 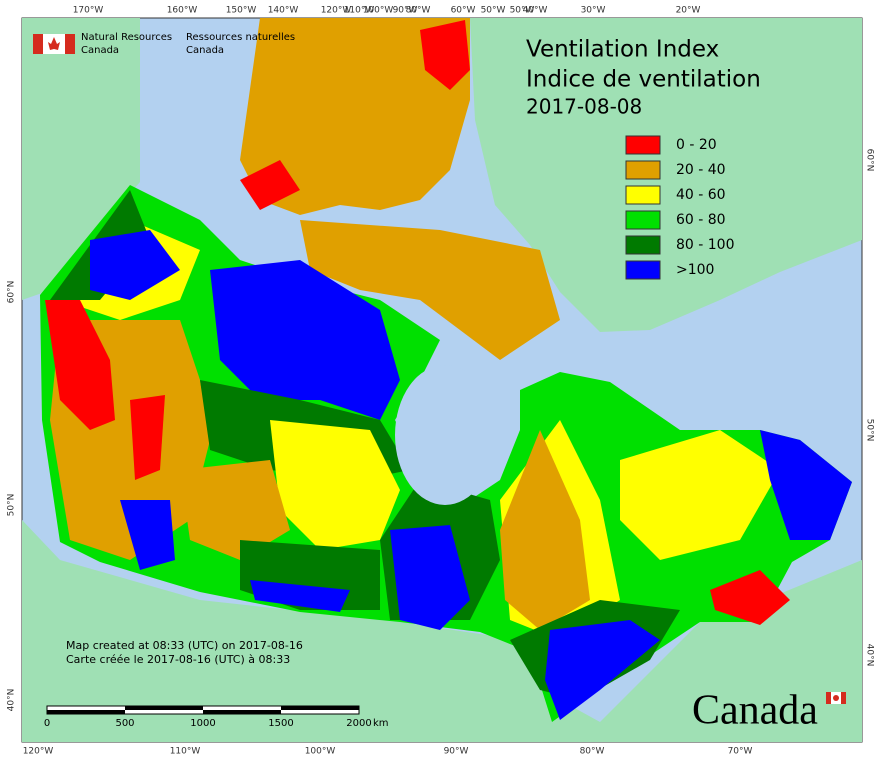 What do you see at coordinates (445, 435) in the screenshot?
I see `hudson-bay` at bounding box center [445, 435].